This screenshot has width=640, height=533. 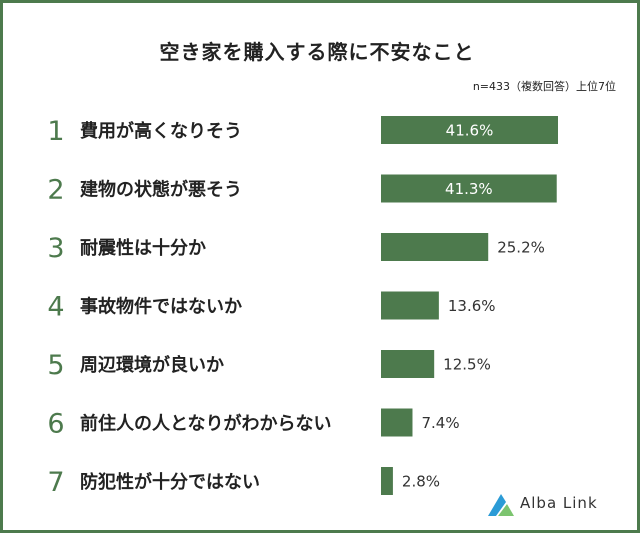 I want to click on alba-link-logo: Alba Link, so click(x=549, y=504).